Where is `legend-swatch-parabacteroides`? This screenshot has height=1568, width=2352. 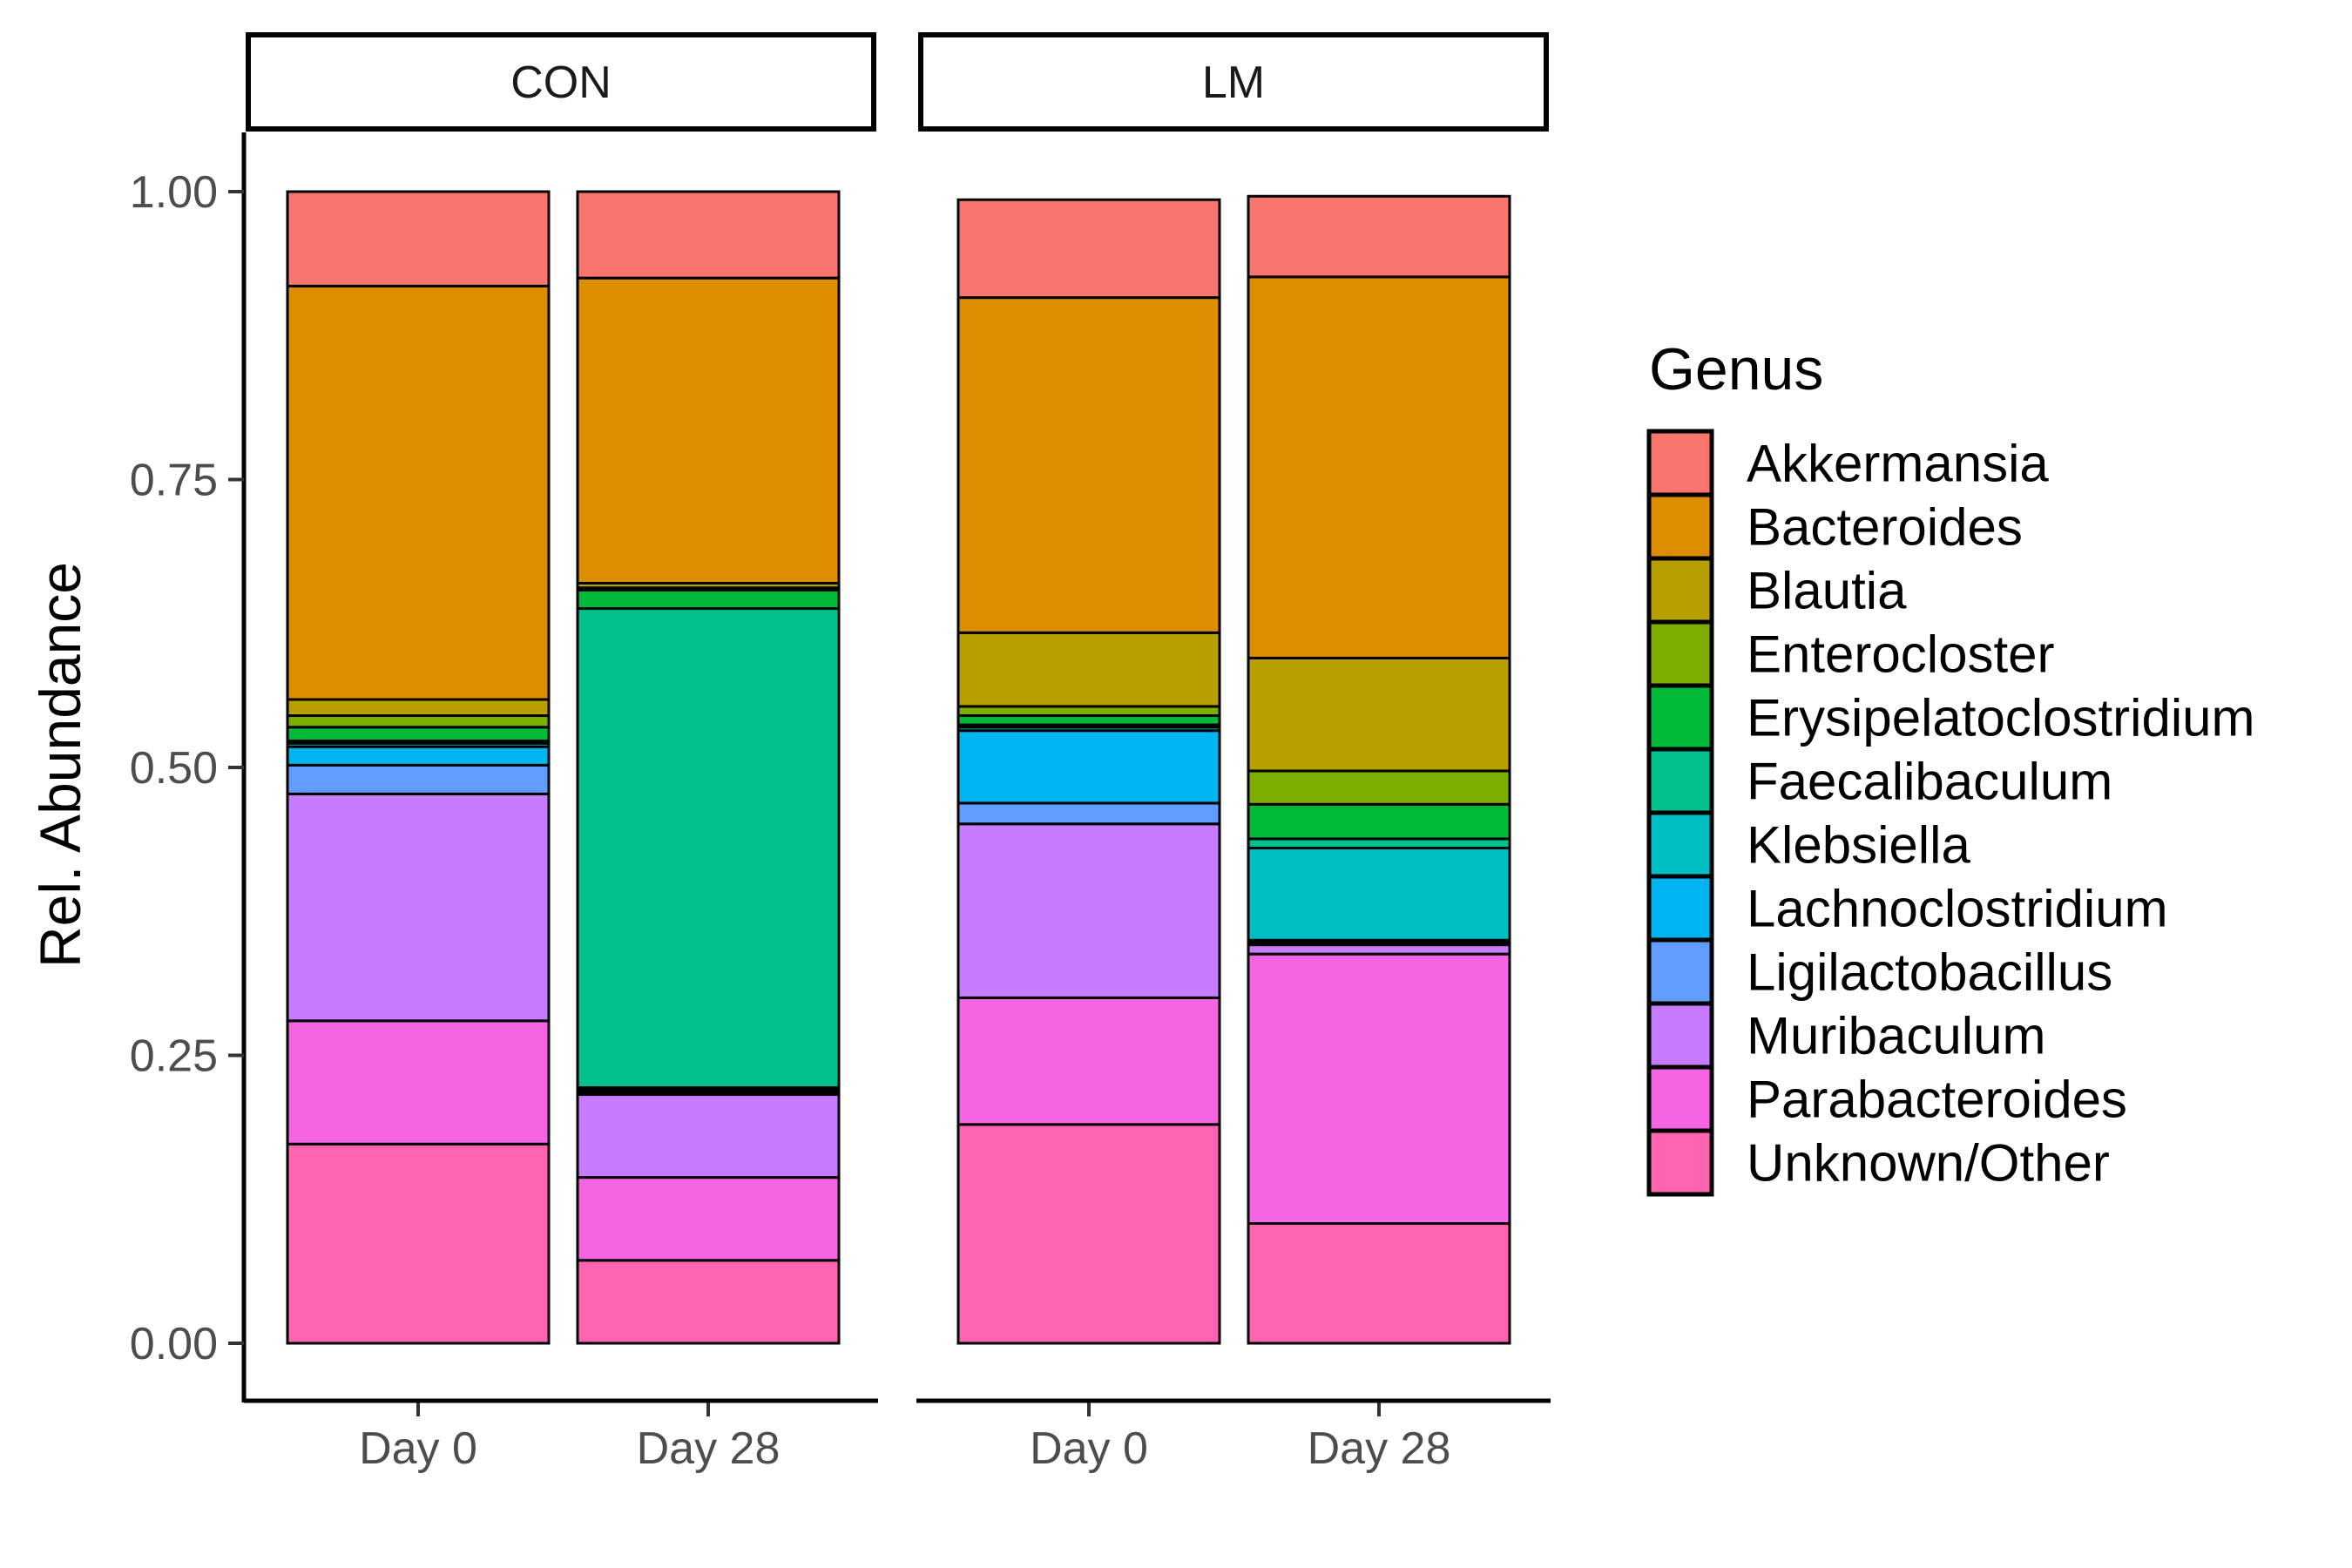 legend-swatch-parabacteroides is located at coordinates (1680, 1098).